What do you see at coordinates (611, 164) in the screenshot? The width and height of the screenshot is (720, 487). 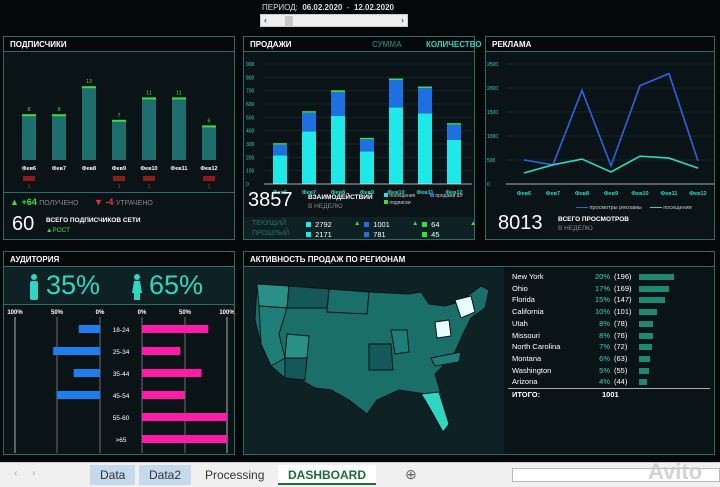 I see `line-посещения` at bounding box center [611, 164].